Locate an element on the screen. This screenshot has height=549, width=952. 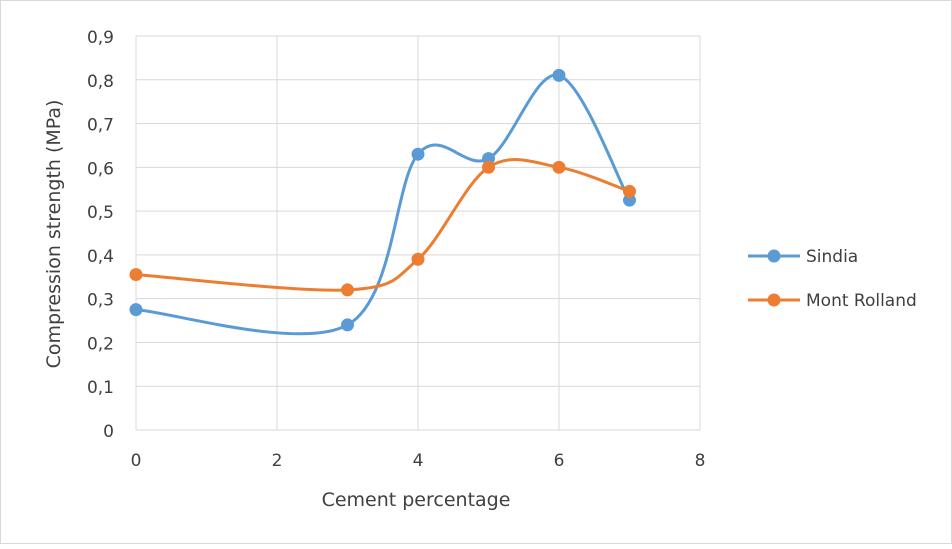
x-tick-label: 2 is located at coordinates (277, 461).